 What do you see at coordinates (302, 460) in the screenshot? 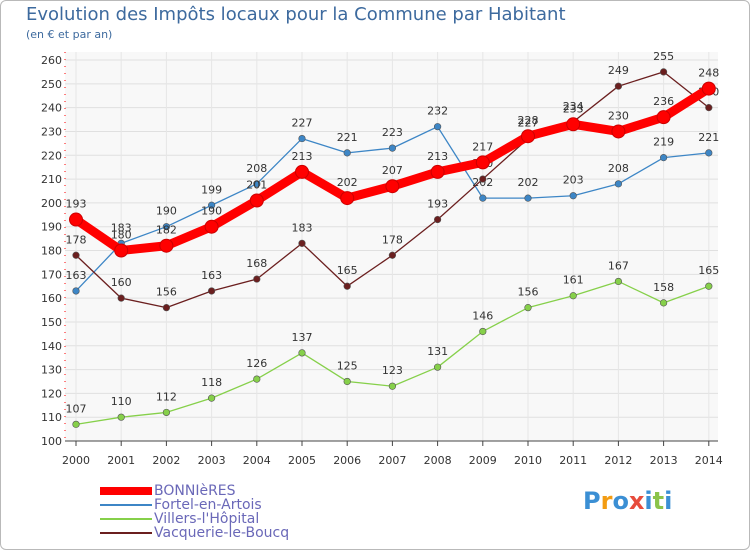
I see `x-tick-label: 2005` at bounding box center [302, 460].